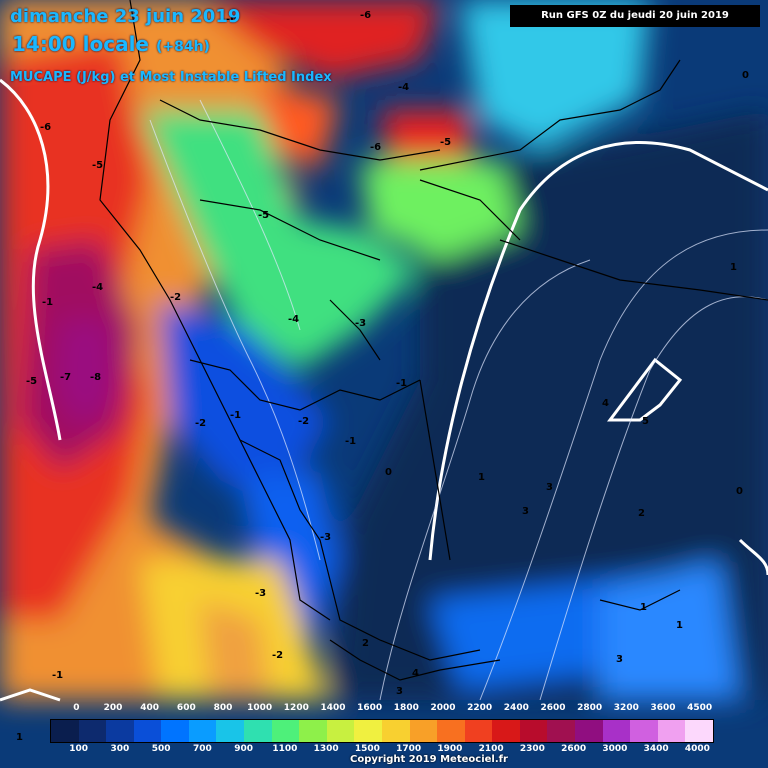  What do you see at coordinates (161, 749) in the screenshot?
I see `legend-label: 500` at bounding box center [161, 749].